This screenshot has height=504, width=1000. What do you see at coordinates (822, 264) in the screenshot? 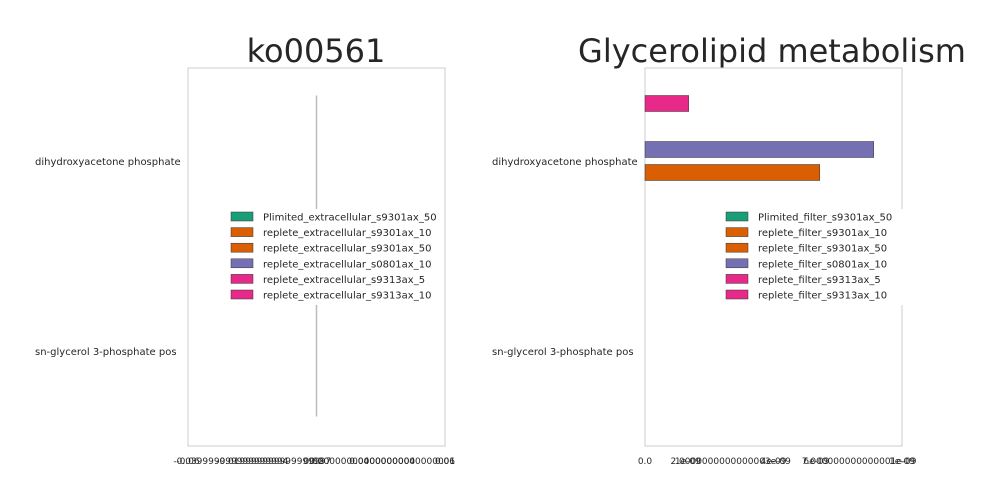
I see `legend-label: replete_filter_s0801ax_10` at bounding box center [822, 264].